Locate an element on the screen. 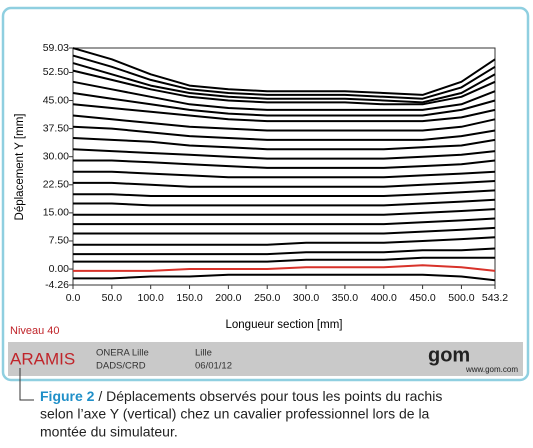  footer-band is located at coordinates (265, 359).